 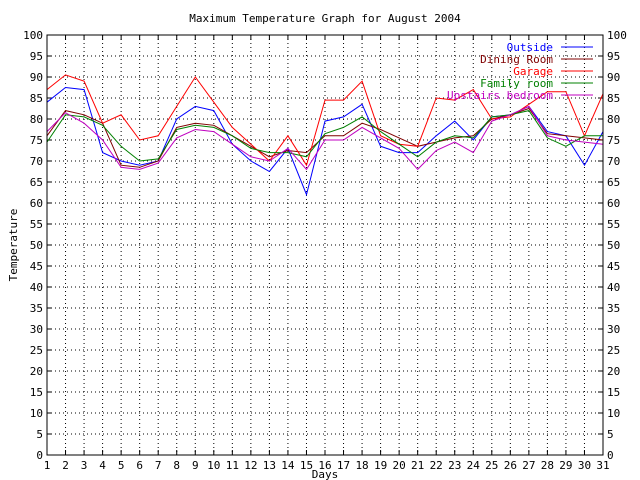 What do you see at coordinates (36, 266) in the screenshot?
I see `y-tick-label: 45` at bounding box center [36, 266].